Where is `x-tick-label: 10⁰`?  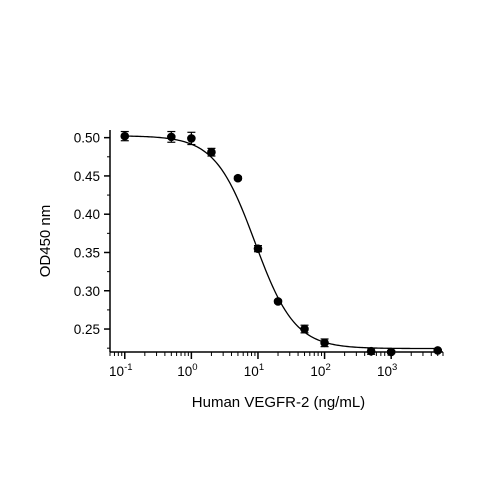
x-tick-label: 10⁰ is located at coordinates (187, 370).